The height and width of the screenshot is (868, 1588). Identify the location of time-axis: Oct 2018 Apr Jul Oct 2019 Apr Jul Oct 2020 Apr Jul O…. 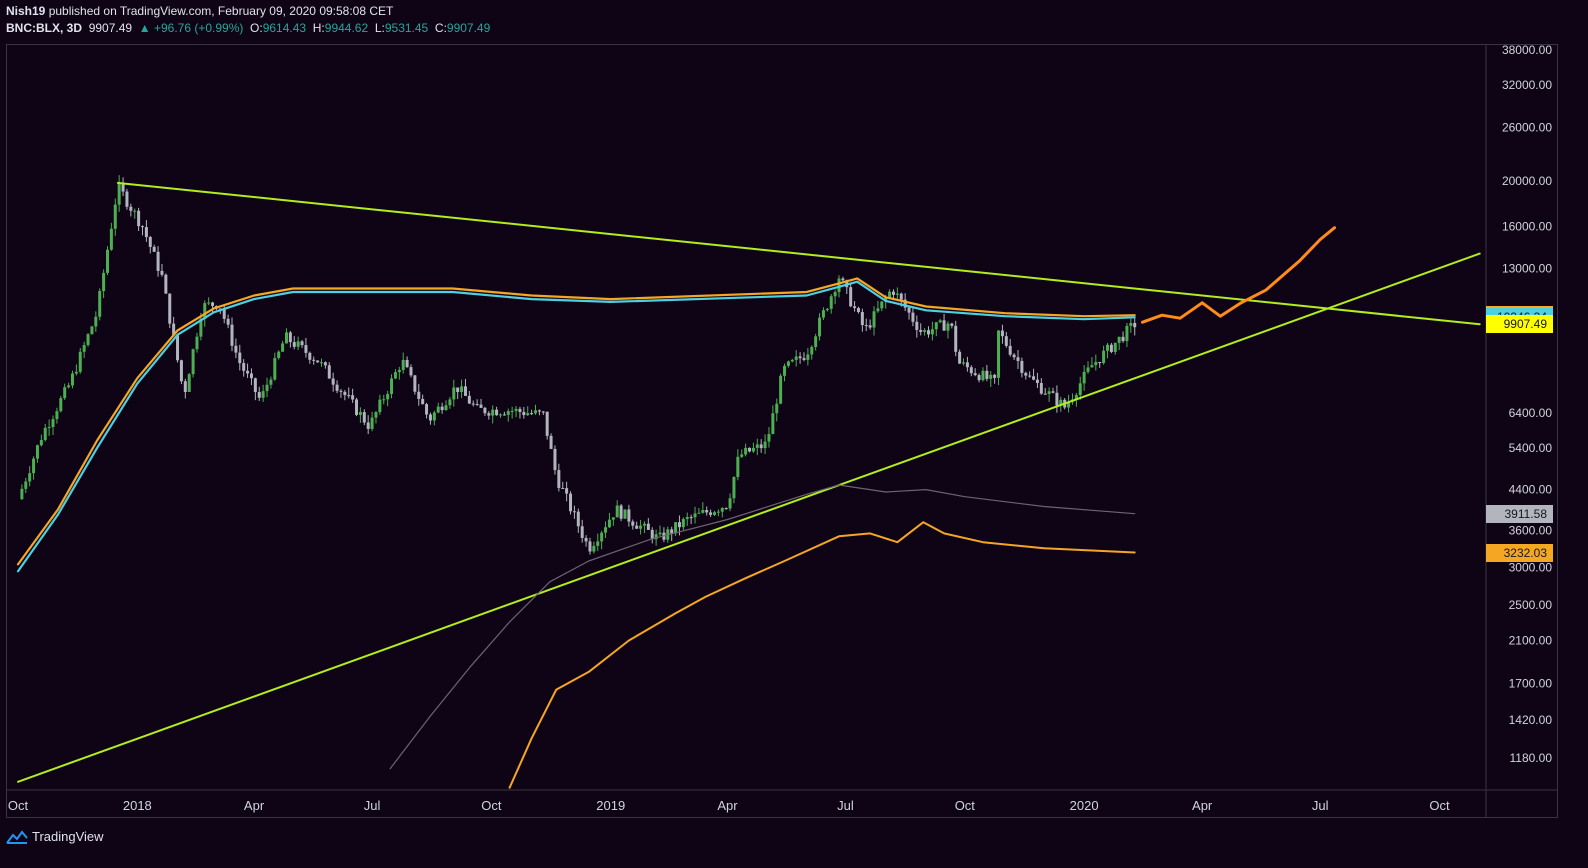
(729, 805).